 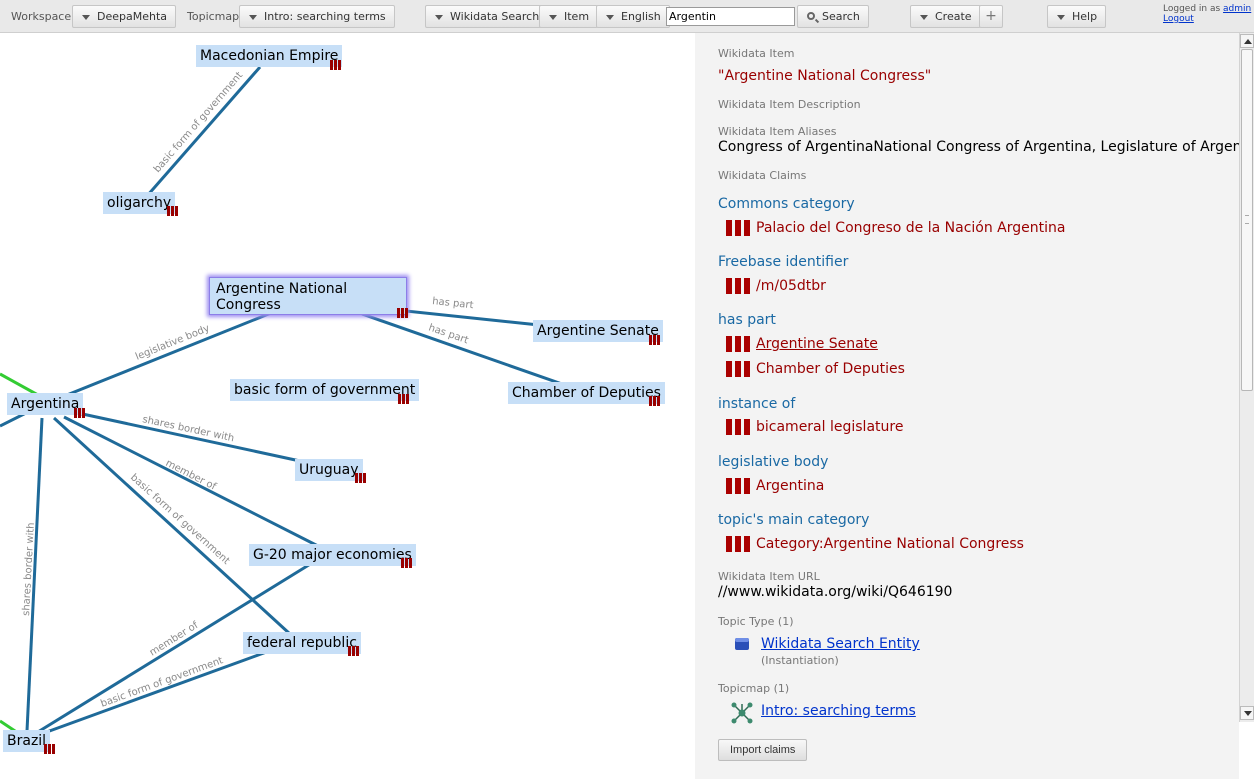 What do you see at coordinates (840, 644) in the screenshot?
I see `topic-type-link: Wikidata Search Entity` at bounding box center [840, 644].